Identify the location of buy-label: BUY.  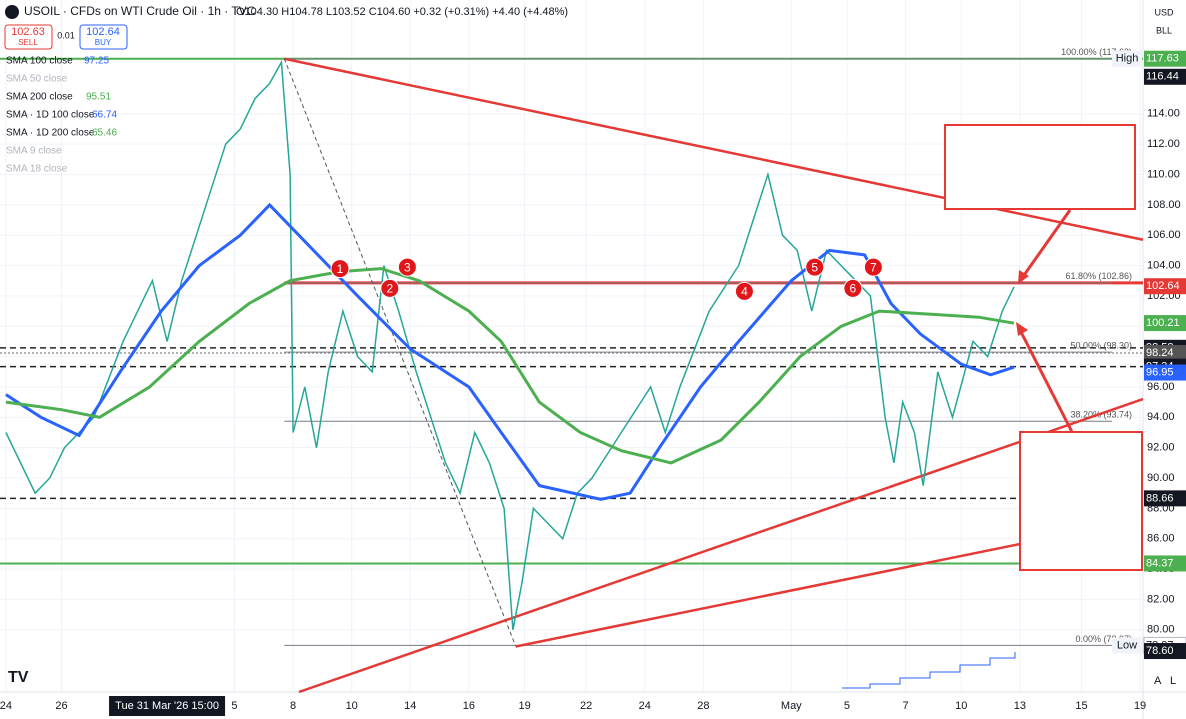
(103, 42).